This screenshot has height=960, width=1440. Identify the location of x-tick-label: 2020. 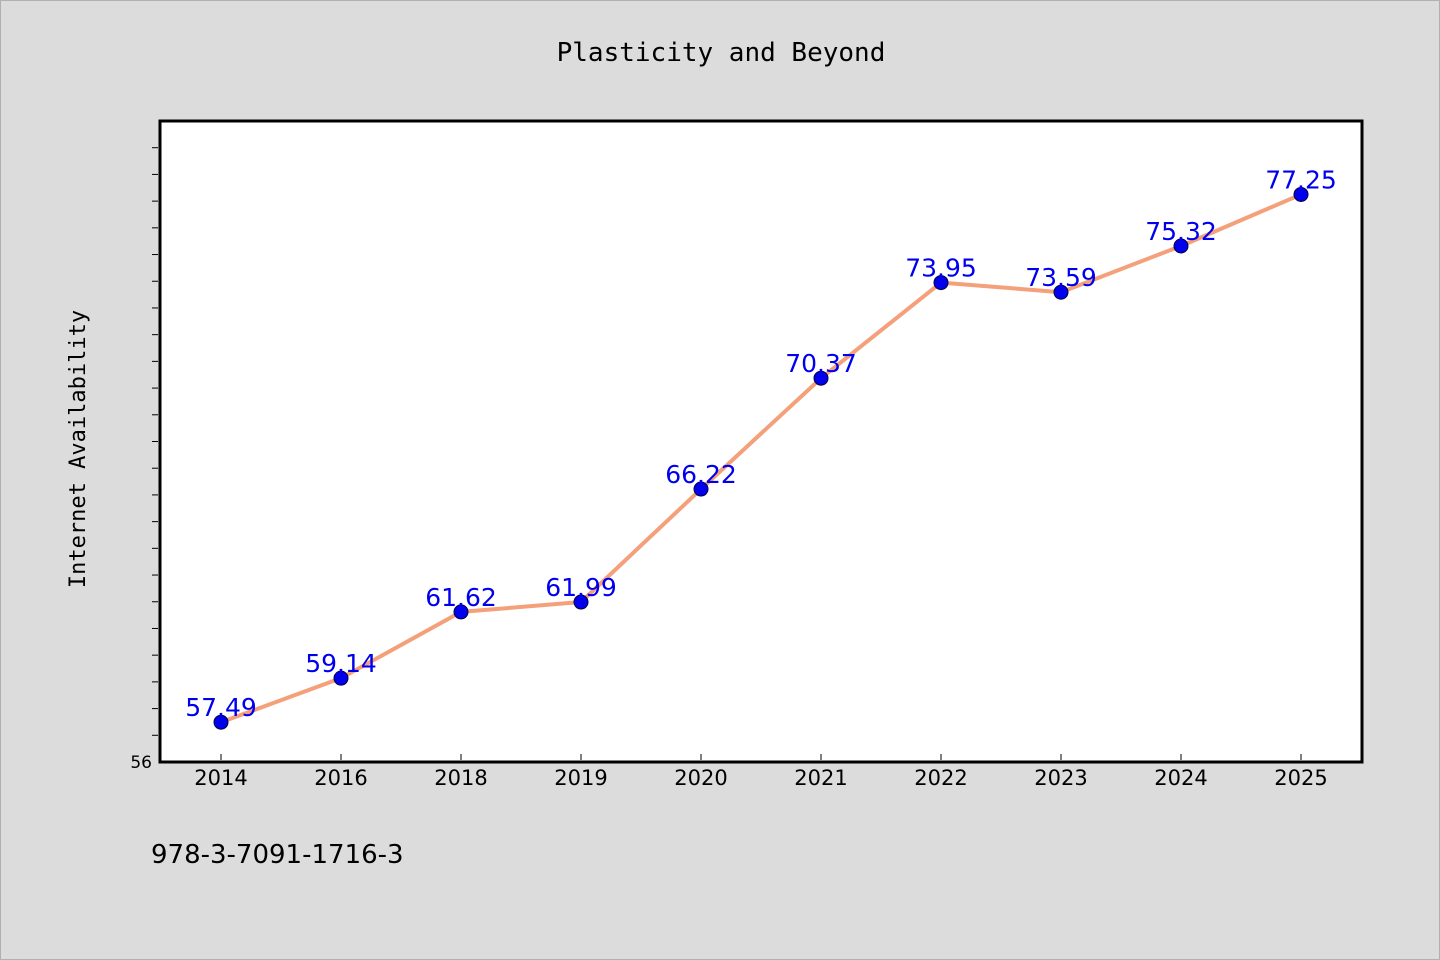
(700, 778).